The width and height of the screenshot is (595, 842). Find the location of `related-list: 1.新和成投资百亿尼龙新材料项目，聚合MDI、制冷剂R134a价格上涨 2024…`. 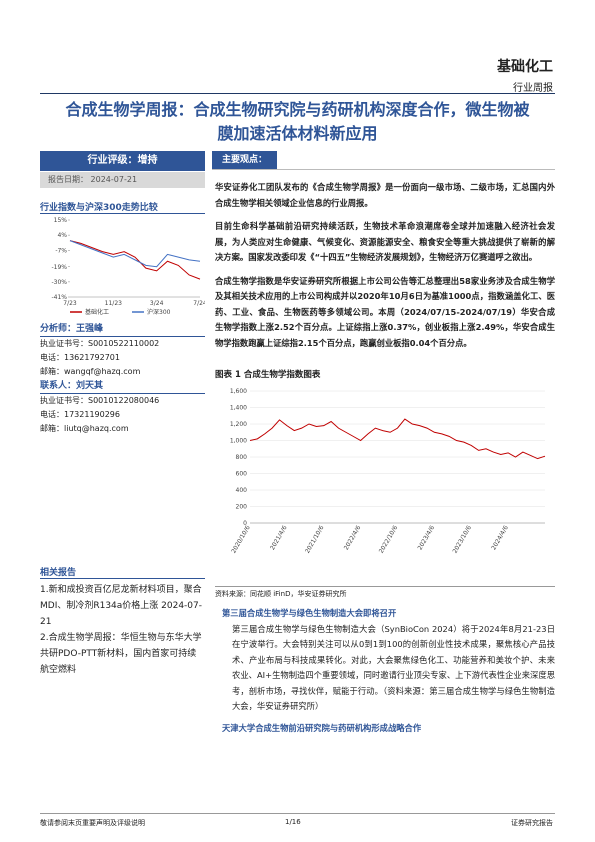

related-list: 1.新和成投资百亿尼龙新材料项目，聚合MDI、制冷剂R134a价格上涨 2024… is located at coordinates (122, 630).